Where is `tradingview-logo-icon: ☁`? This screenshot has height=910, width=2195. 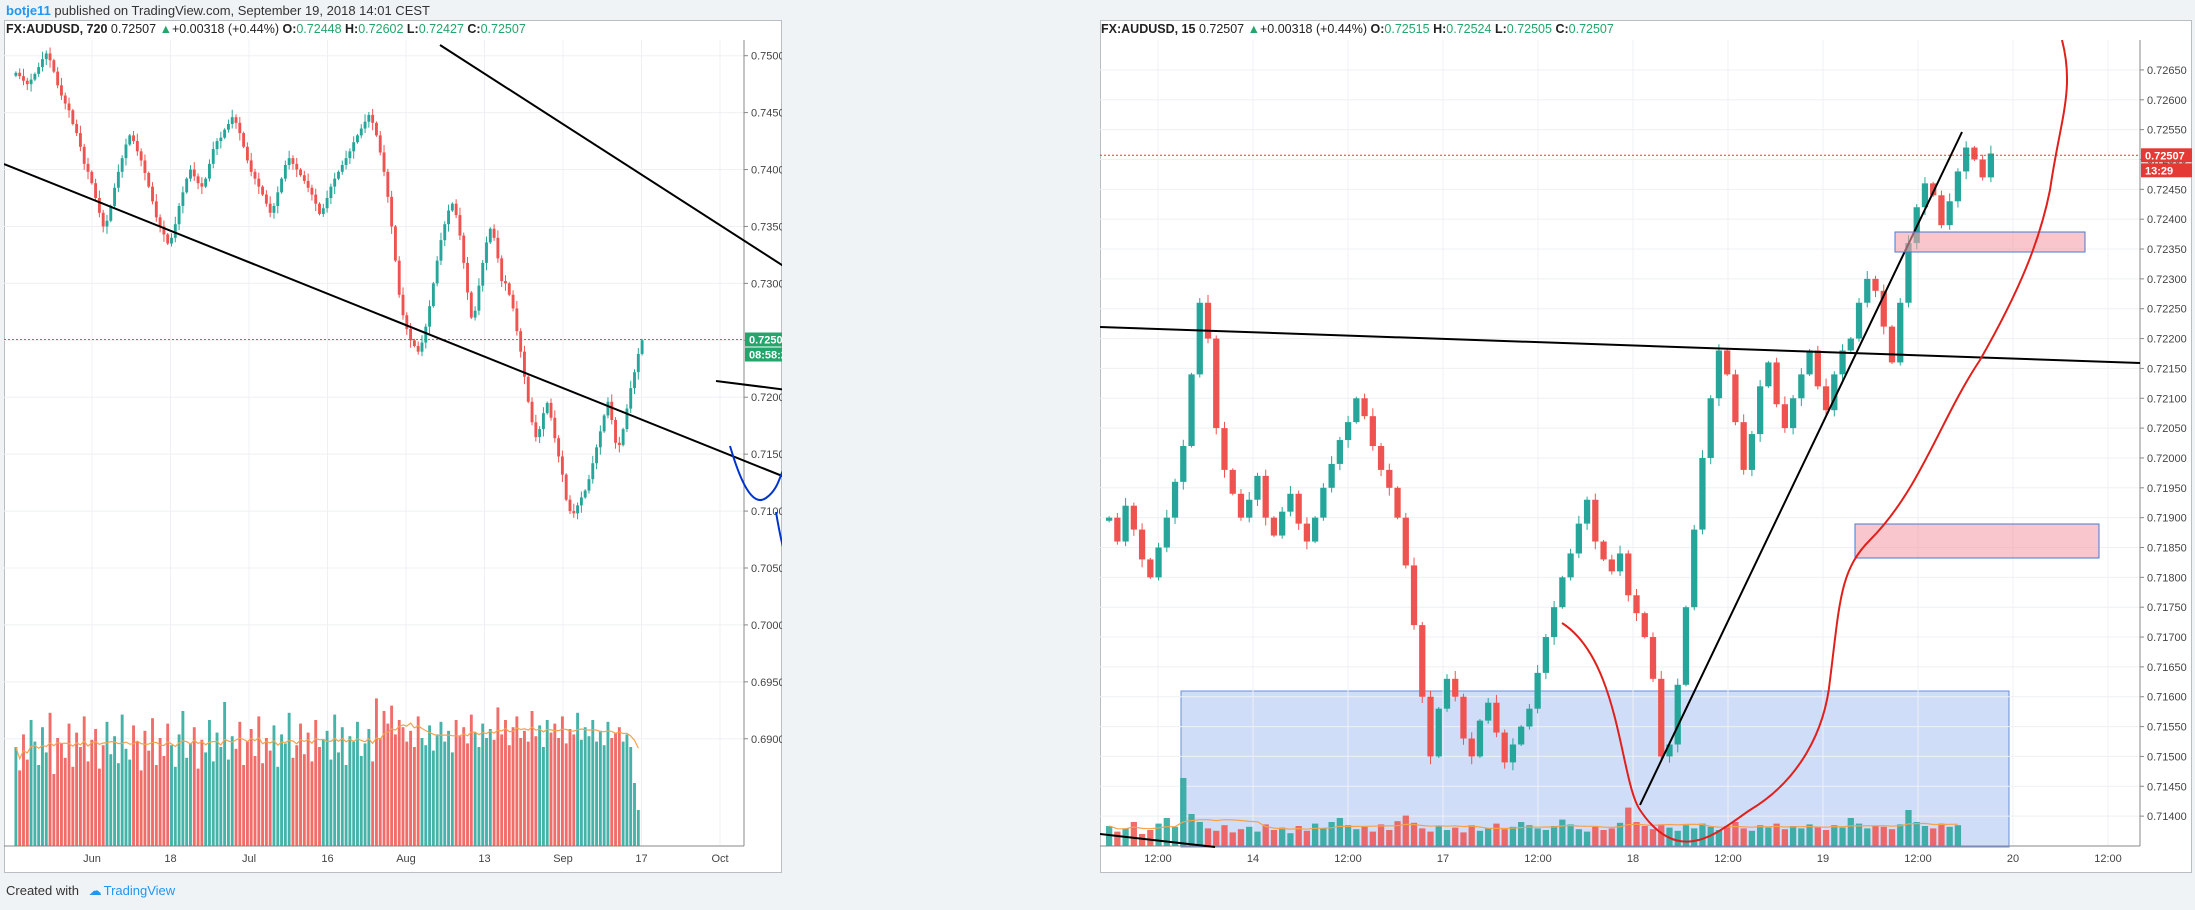
tradingview-logo-icon: ☁ is located at coordinates (95, 890).